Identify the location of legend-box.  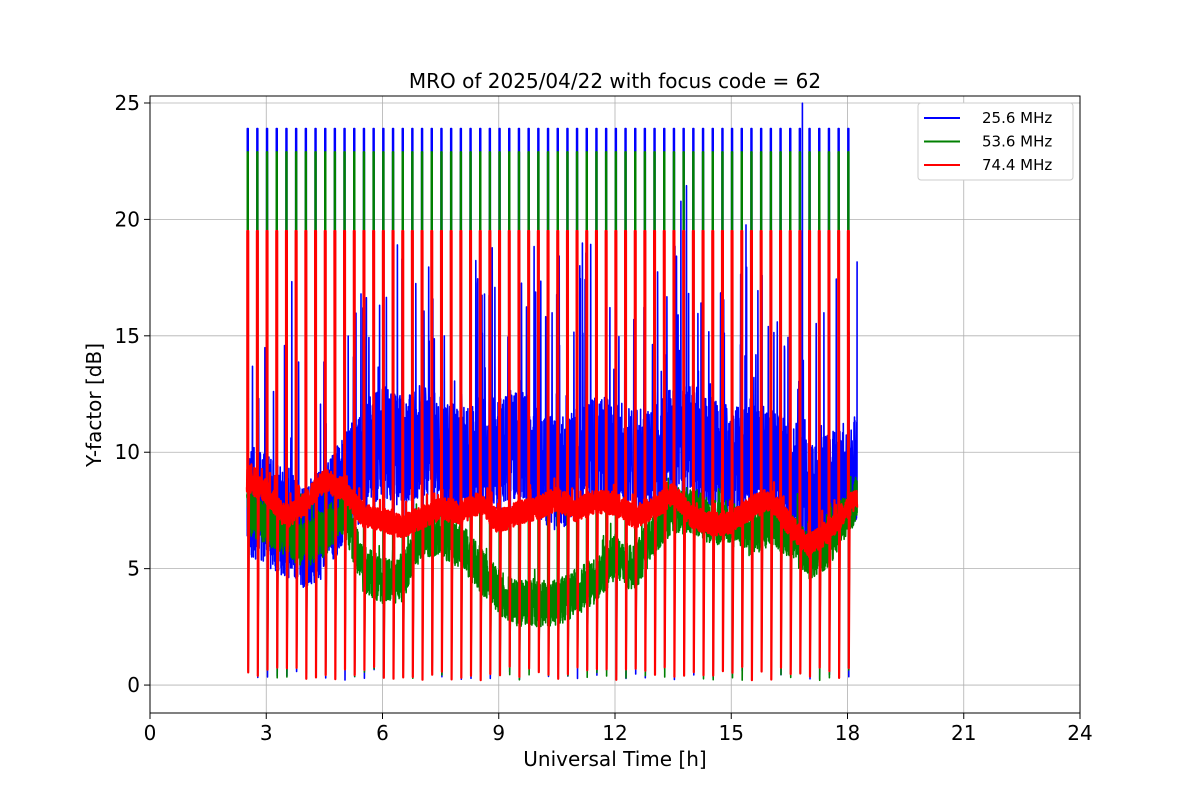
(995, 141).